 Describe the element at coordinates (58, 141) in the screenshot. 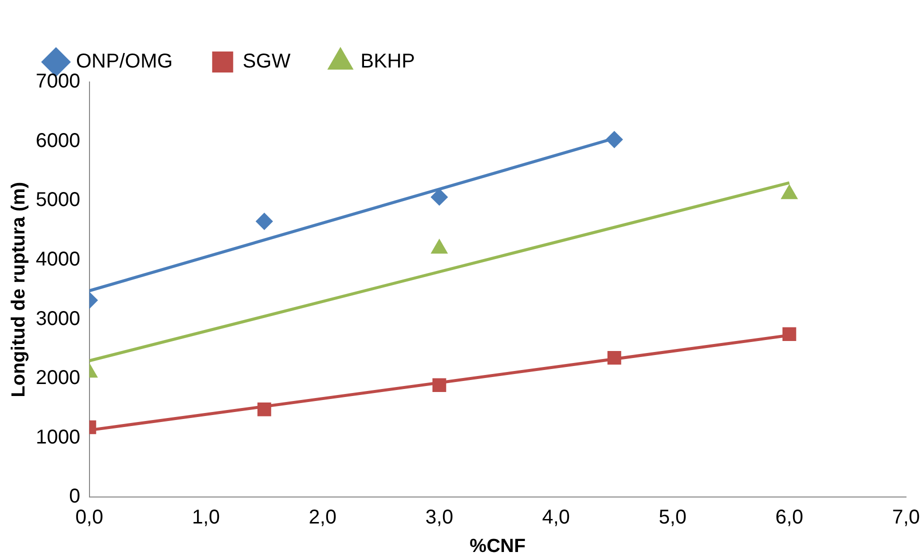

I see `y-tick-label: 6000` at that location.